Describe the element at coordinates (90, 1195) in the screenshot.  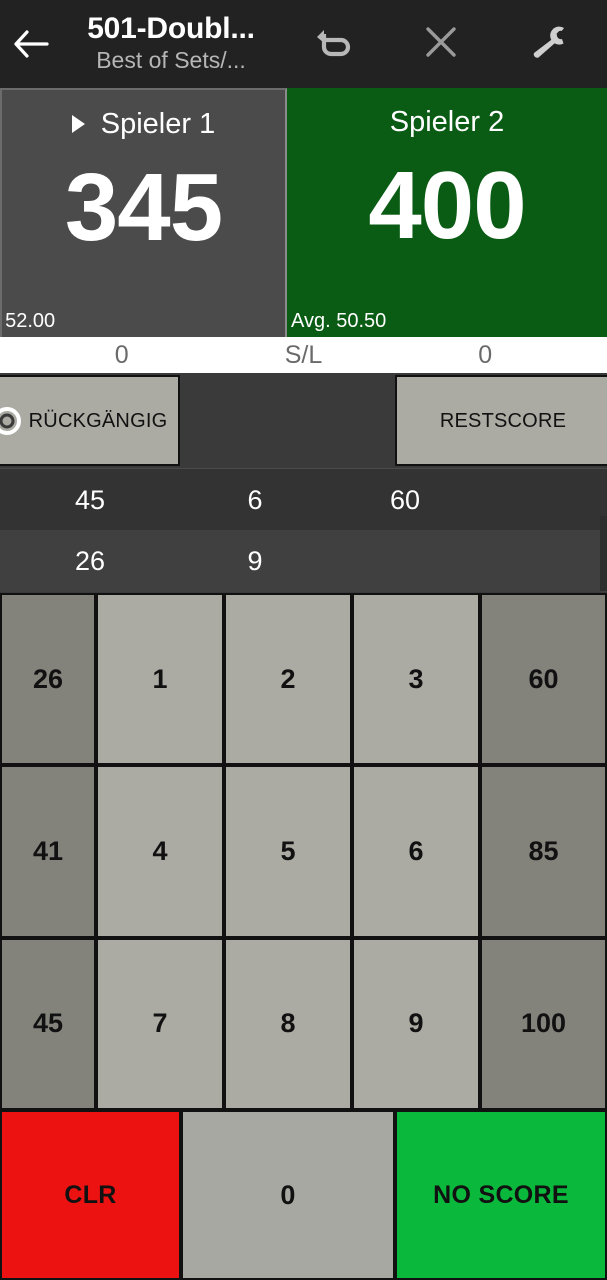
I see `clear-button: CLR` at that location.